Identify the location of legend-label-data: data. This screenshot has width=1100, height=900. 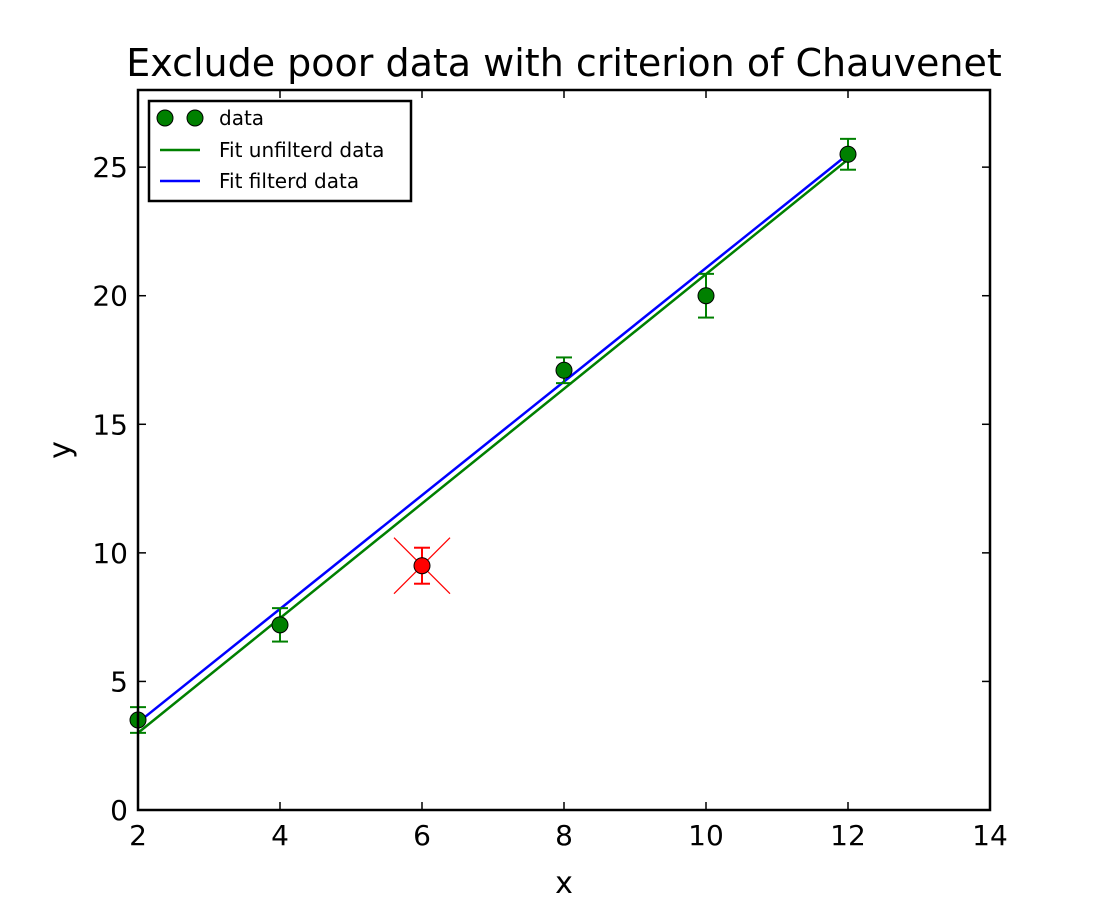
(241, 118).